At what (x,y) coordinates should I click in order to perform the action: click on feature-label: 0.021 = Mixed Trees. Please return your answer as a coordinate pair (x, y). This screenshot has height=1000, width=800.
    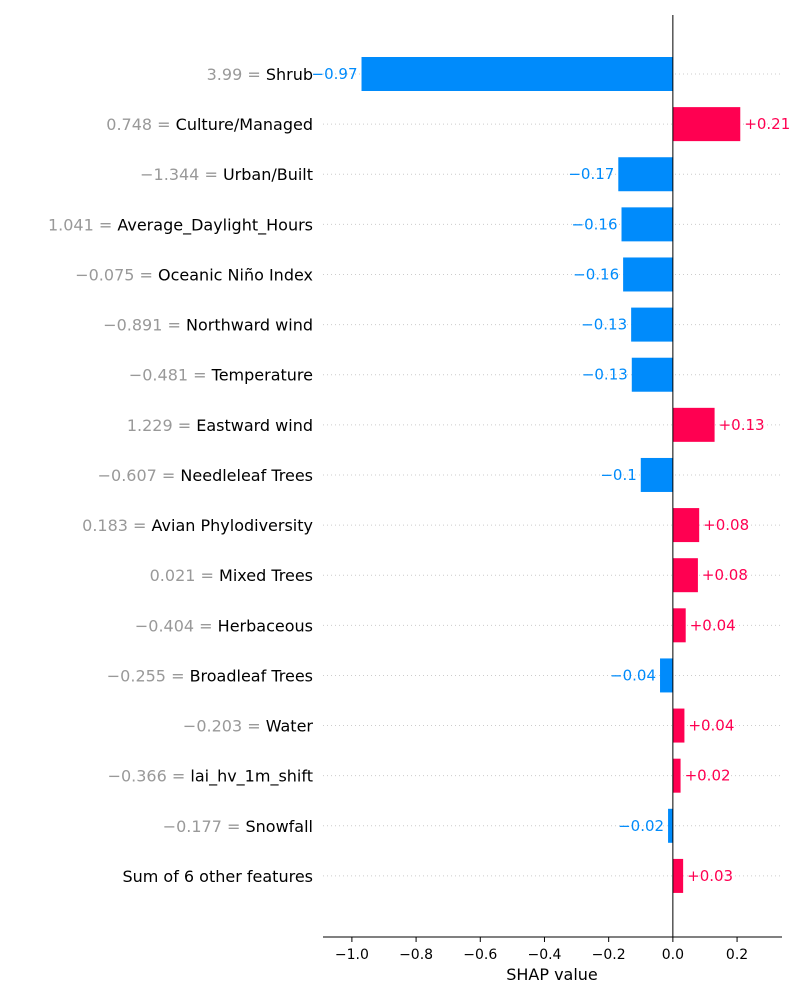
    Looking at the image, I should click on (231, 575).